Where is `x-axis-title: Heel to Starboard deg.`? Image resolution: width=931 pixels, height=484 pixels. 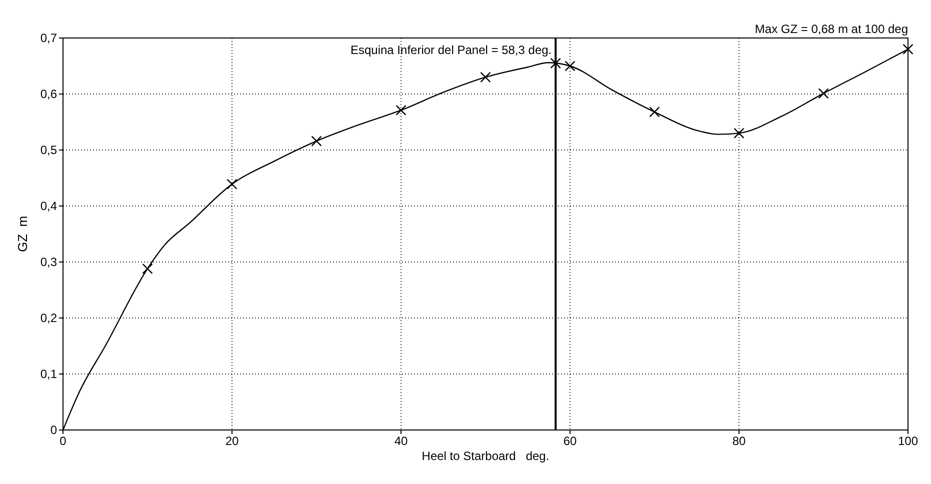
x-axis-title: Heel to Starboard deg. is located at coordinates (486, 456).